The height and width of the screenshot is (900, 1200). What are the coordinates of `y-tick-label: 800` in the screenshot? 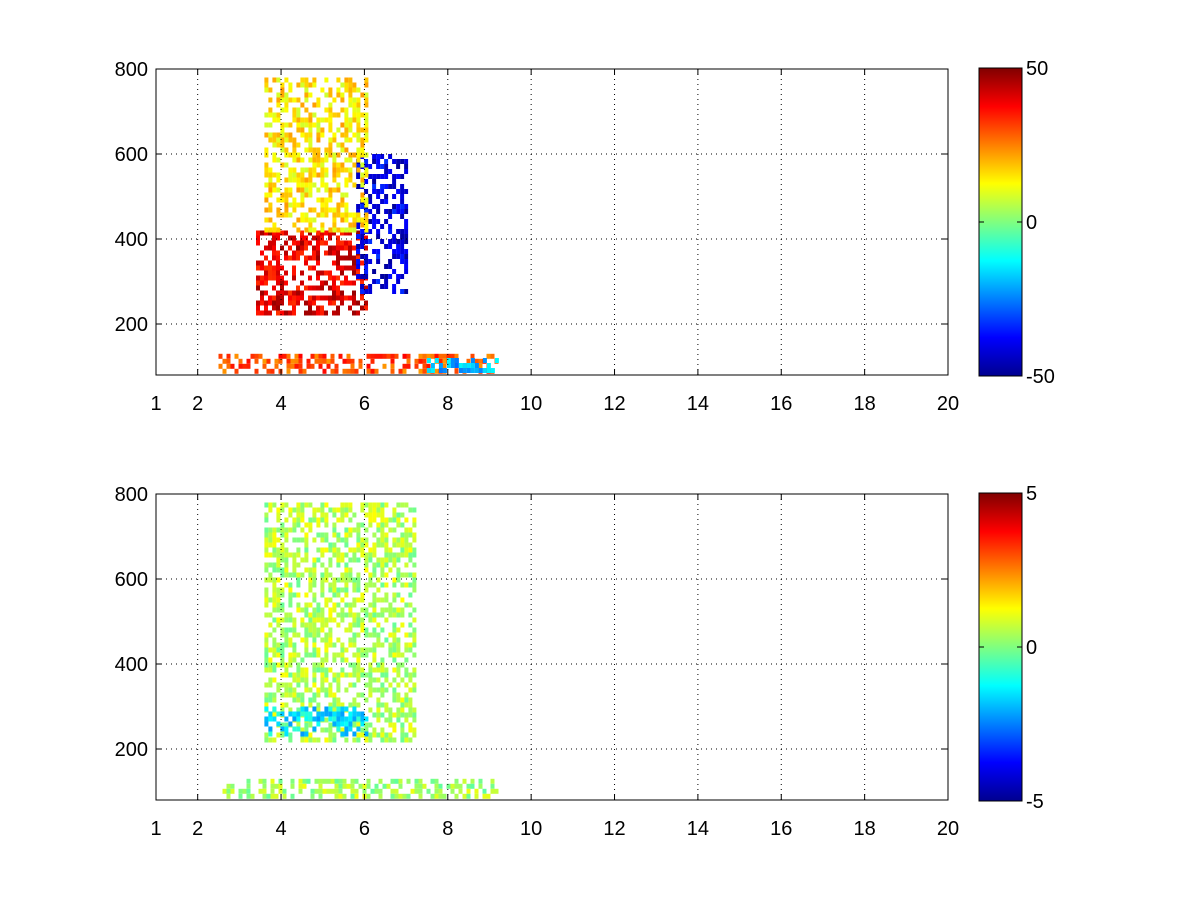 It's located at (131, 495).